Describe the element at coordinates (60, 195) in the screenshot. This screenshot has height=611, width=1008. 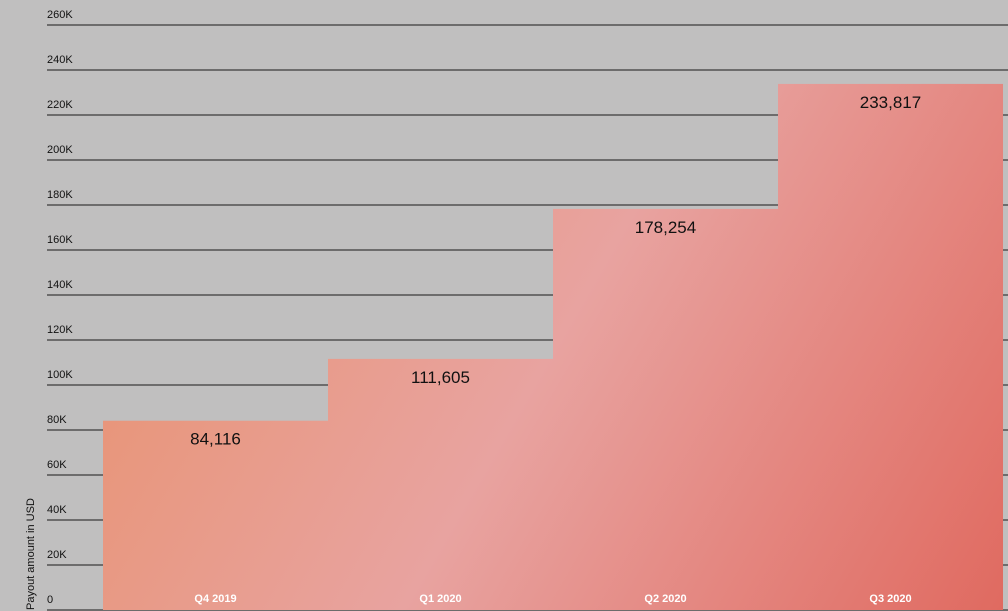
I see `y-tick-label: 180K` at that location.